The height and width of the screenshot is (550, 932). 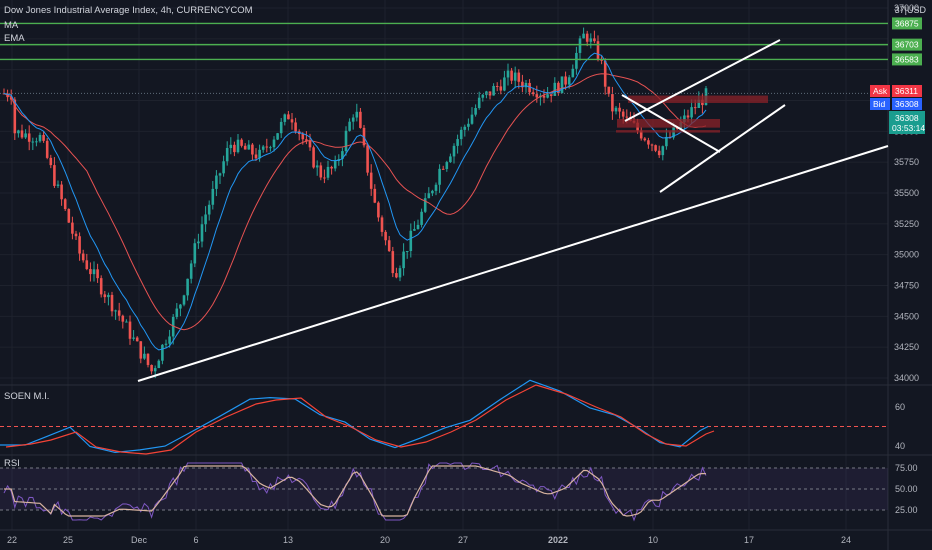 I want to click on rsi-pane-label: RSI, so click(x=12, y=463).